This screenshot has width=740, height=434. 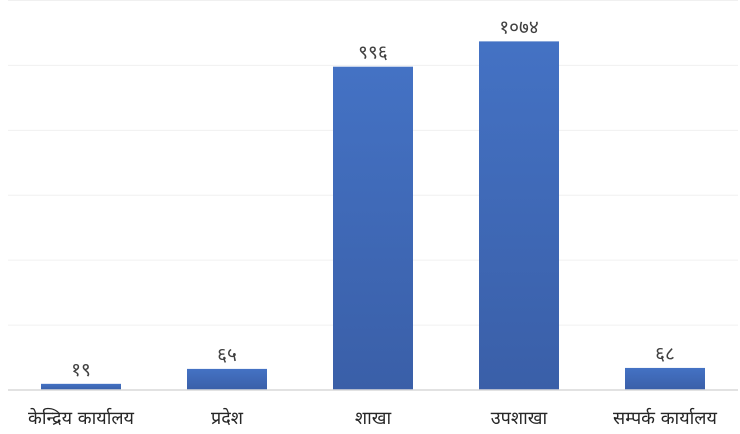 I want to click on data-label: ६५, so click(x=227, y=355).